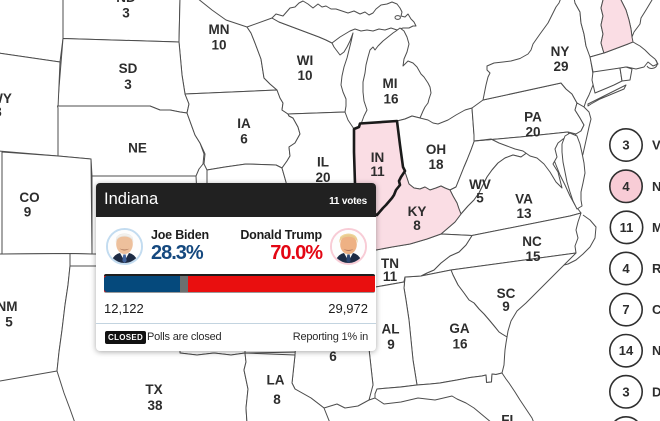  Describe the element at coordinates (480, 184) in the screenshot. I see `svg-text: WV` at that location.